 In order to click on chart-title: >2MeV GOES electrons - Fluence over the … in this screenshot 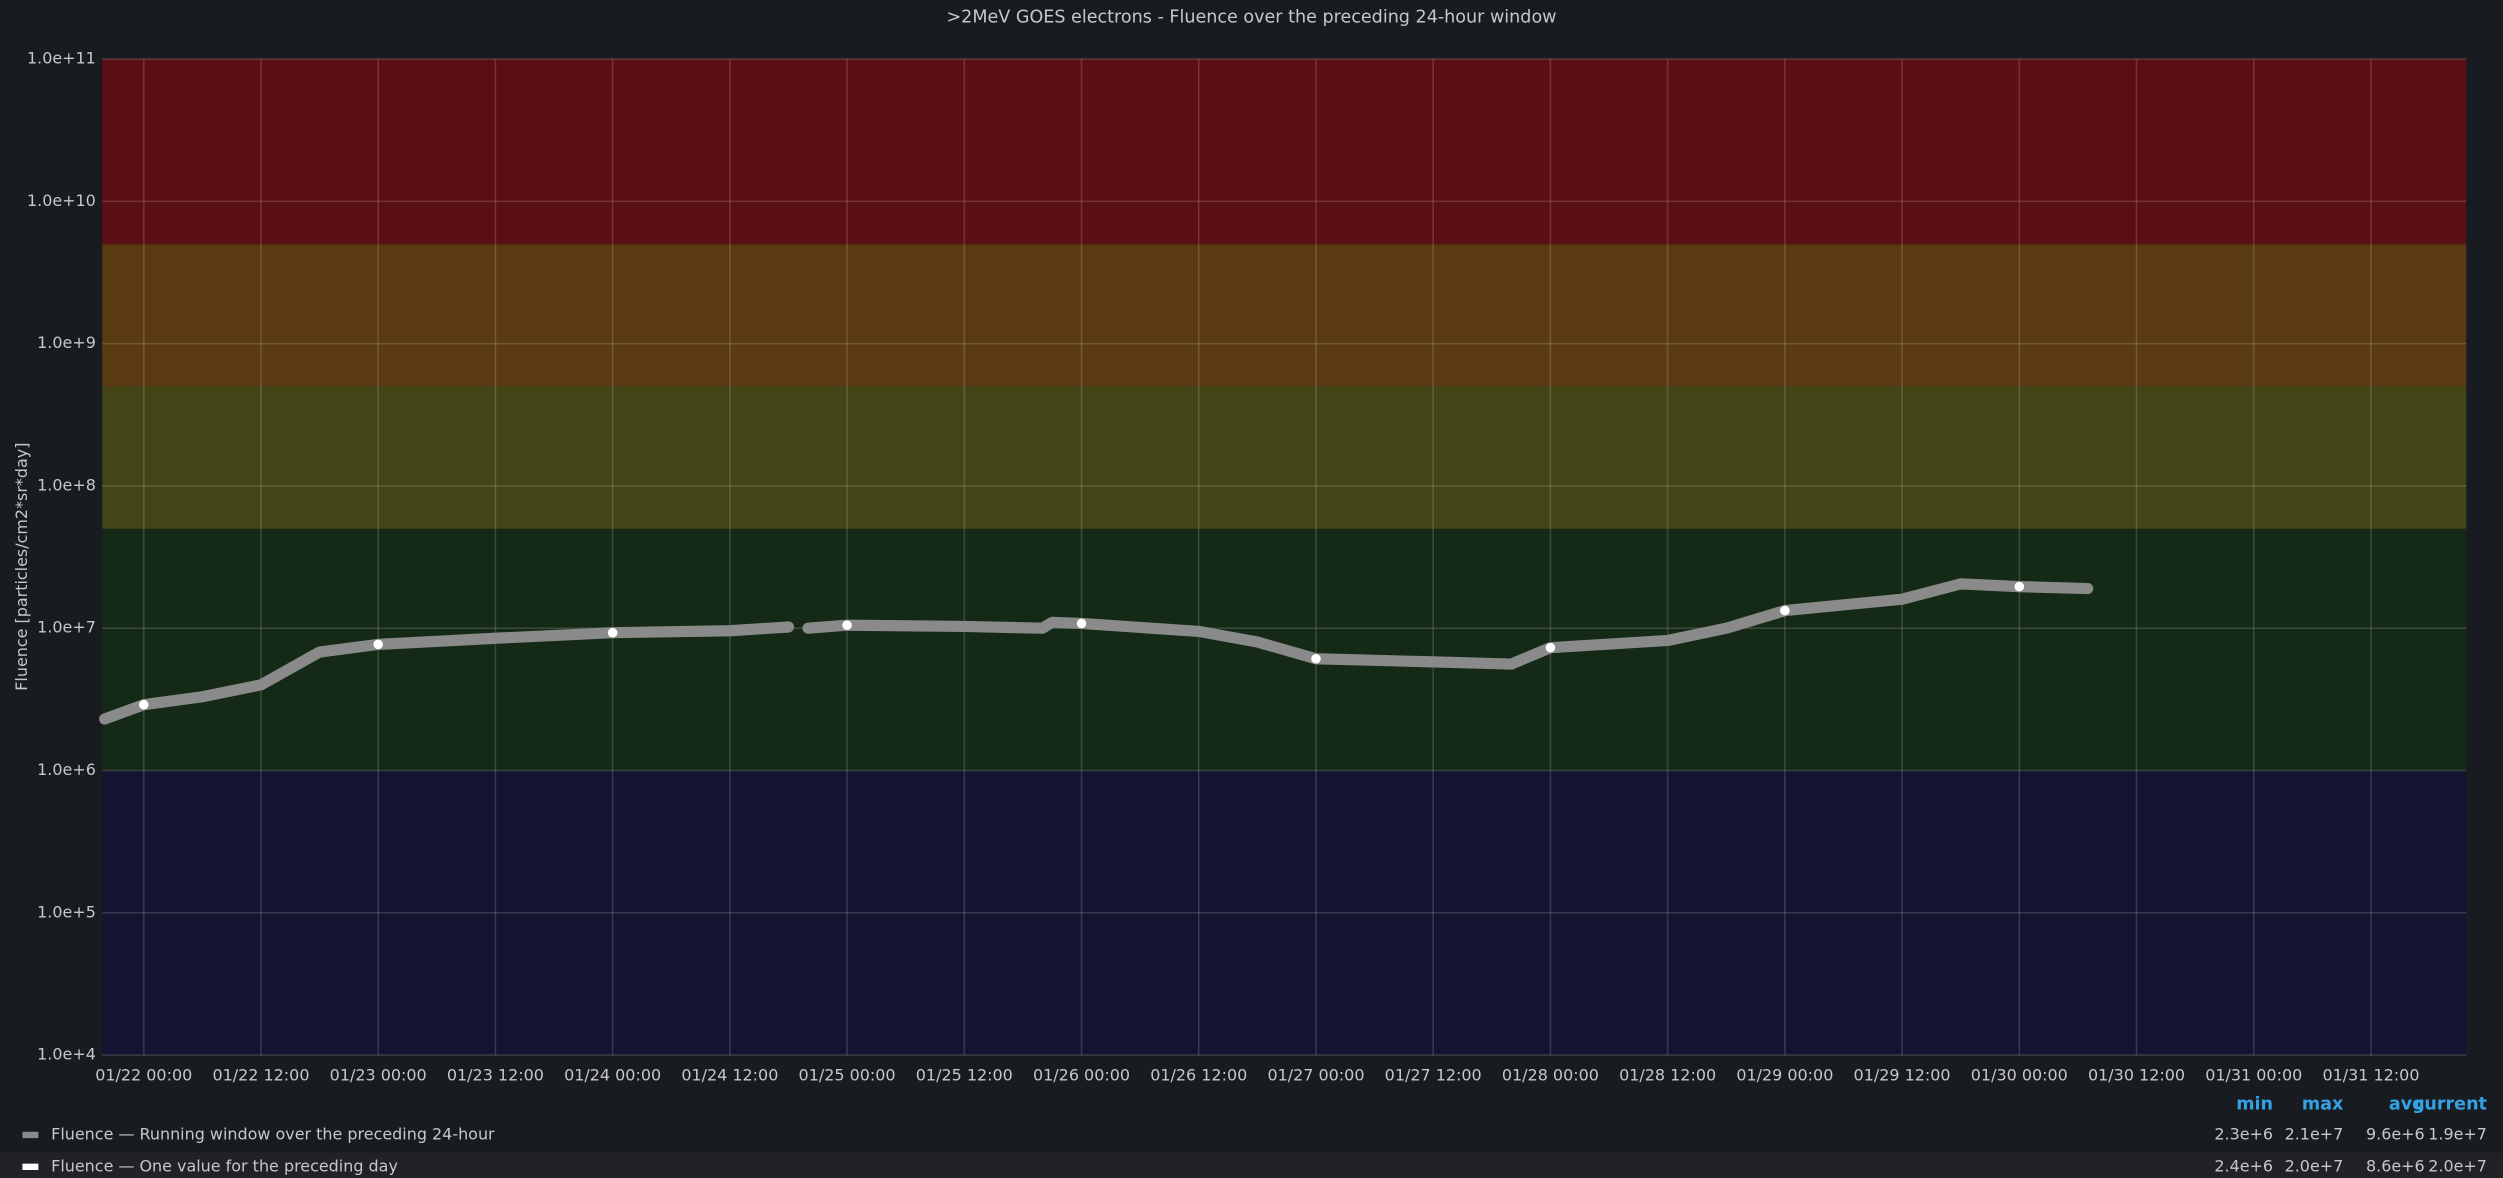, I will do `click(1251, 18)`.